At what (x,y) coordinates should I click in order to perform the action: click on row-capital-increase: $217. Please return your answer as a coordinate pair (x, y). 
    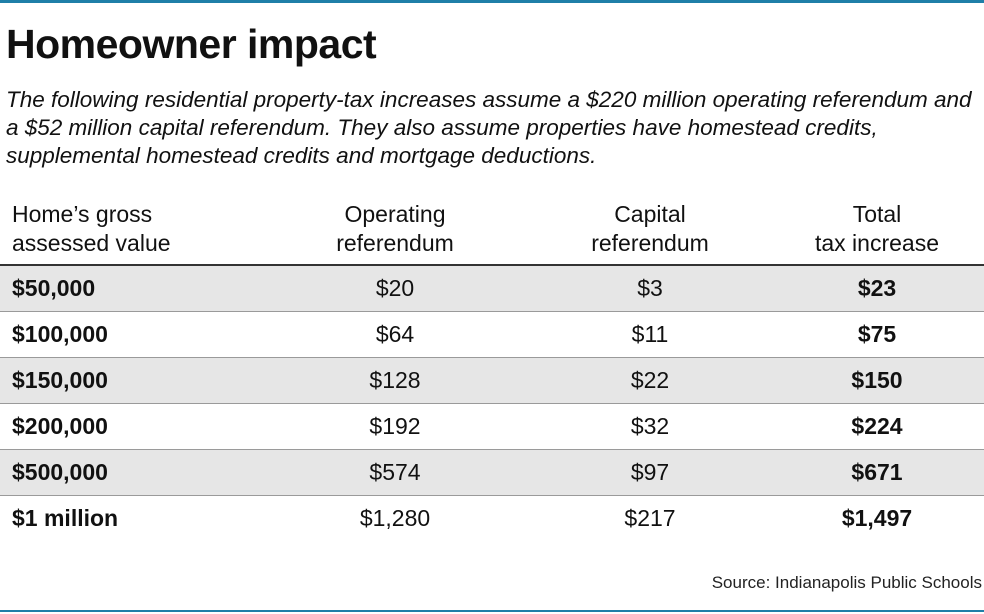
    Looking at the image, I should click on (650, 518).